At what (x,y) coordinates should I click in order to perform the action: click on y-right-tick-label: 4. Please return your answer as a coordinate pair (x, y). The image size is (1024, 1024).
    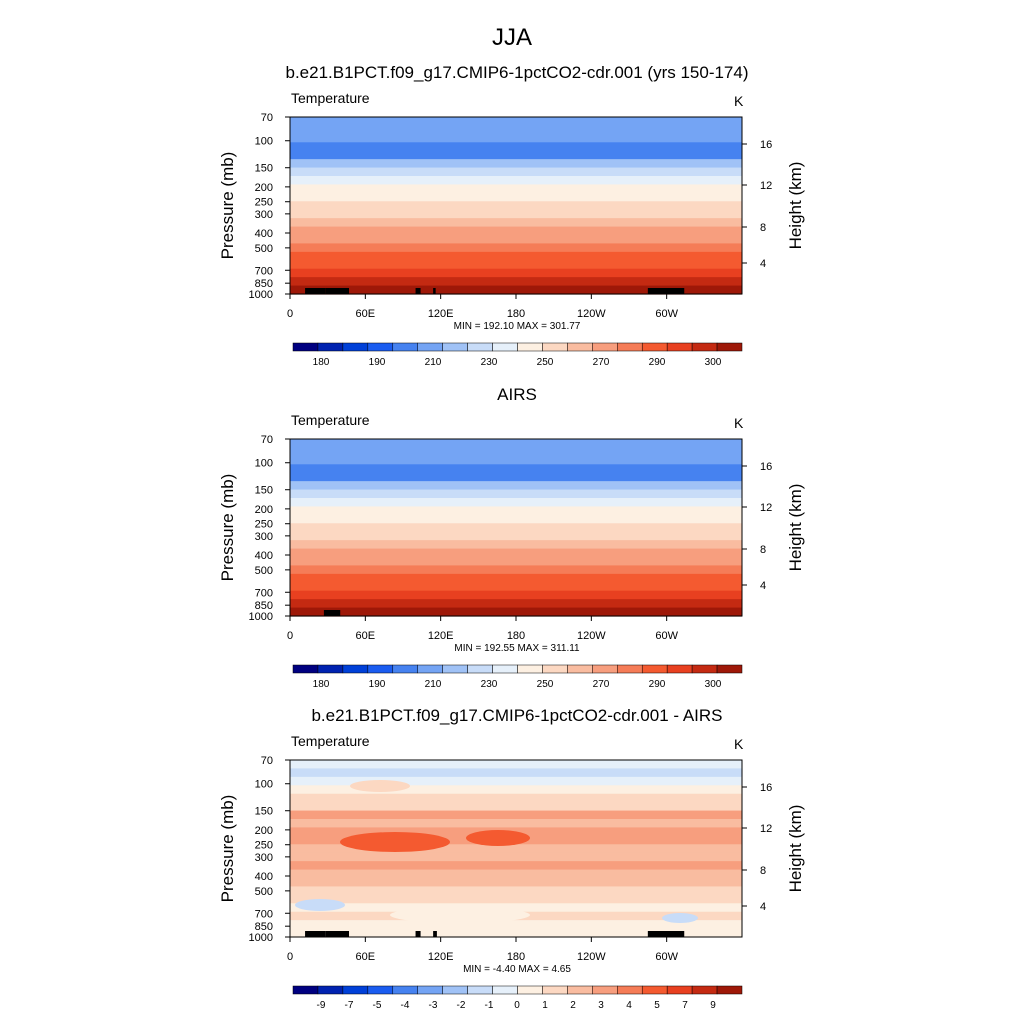
    Looking at the image, I should click on (763, 264).